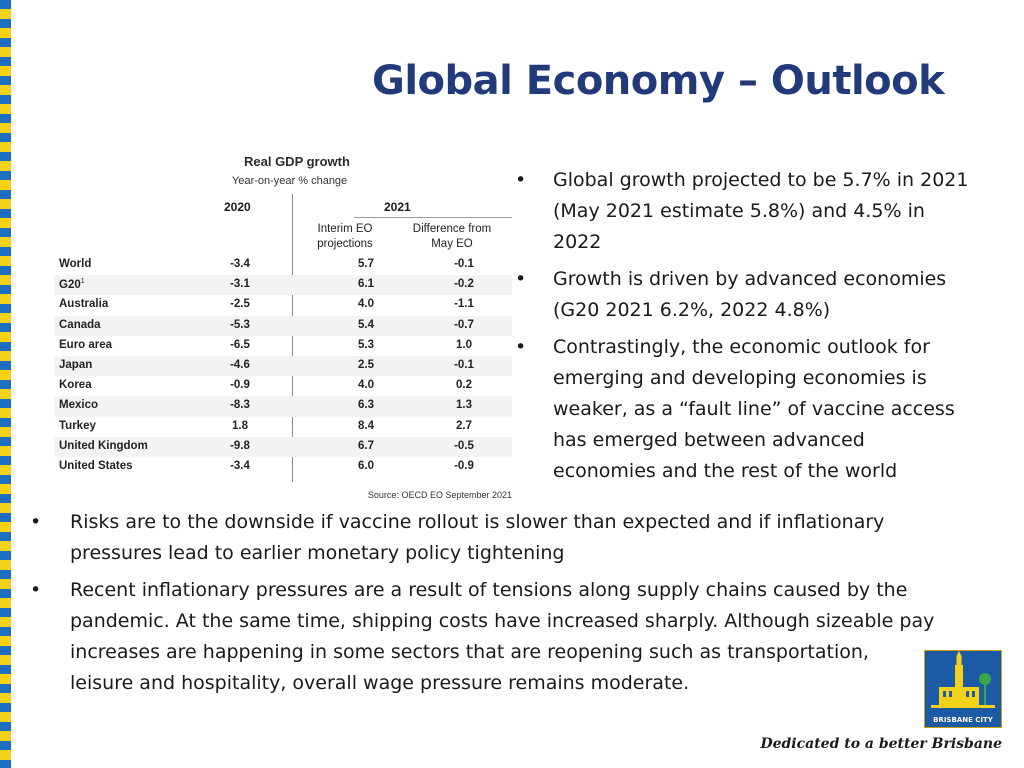 Image resolution: width=1024 pixels, height=768 pixels. What do you see at coordinates (240, 344) in the screenshot?
I see `value-2020: -6.5` at bounding box center [240, 344].